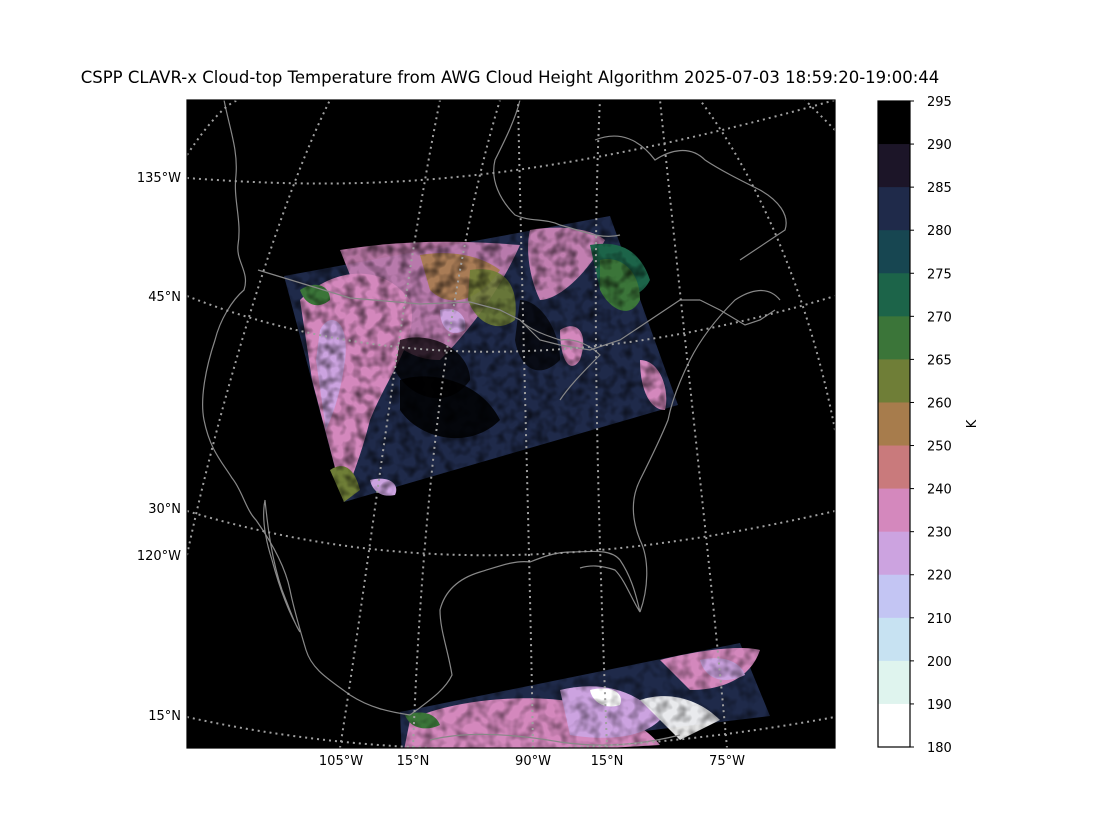  What do you see at coordinates (939, 231) in the screenshot?
I see `colorbar-tick-label: 280` at bounding box center [939, 231].